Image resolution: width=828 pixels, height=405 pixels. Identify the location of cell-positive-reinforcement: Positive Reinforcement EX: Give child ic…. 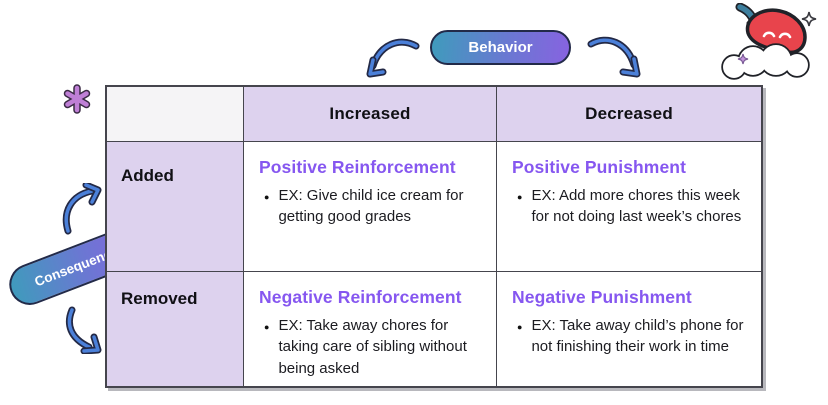
(370, 207).